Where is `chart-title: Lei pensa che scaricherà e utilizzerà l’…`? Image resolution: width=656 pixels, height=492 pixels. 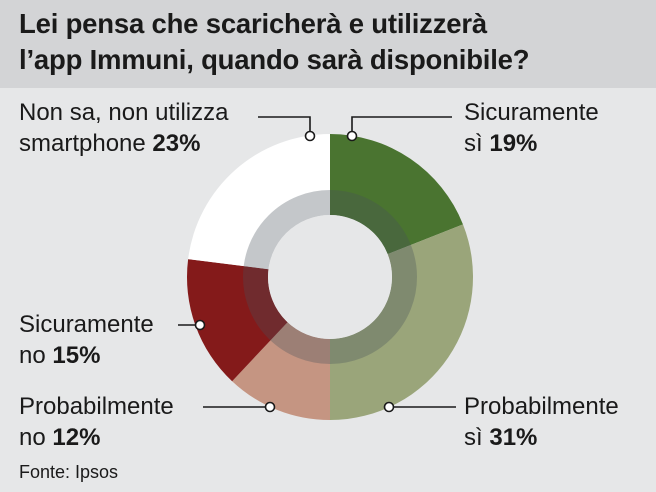 chart-title: Lei pensa che scaricherà e utilizzerà l’… is located at coordinates (329, 42).